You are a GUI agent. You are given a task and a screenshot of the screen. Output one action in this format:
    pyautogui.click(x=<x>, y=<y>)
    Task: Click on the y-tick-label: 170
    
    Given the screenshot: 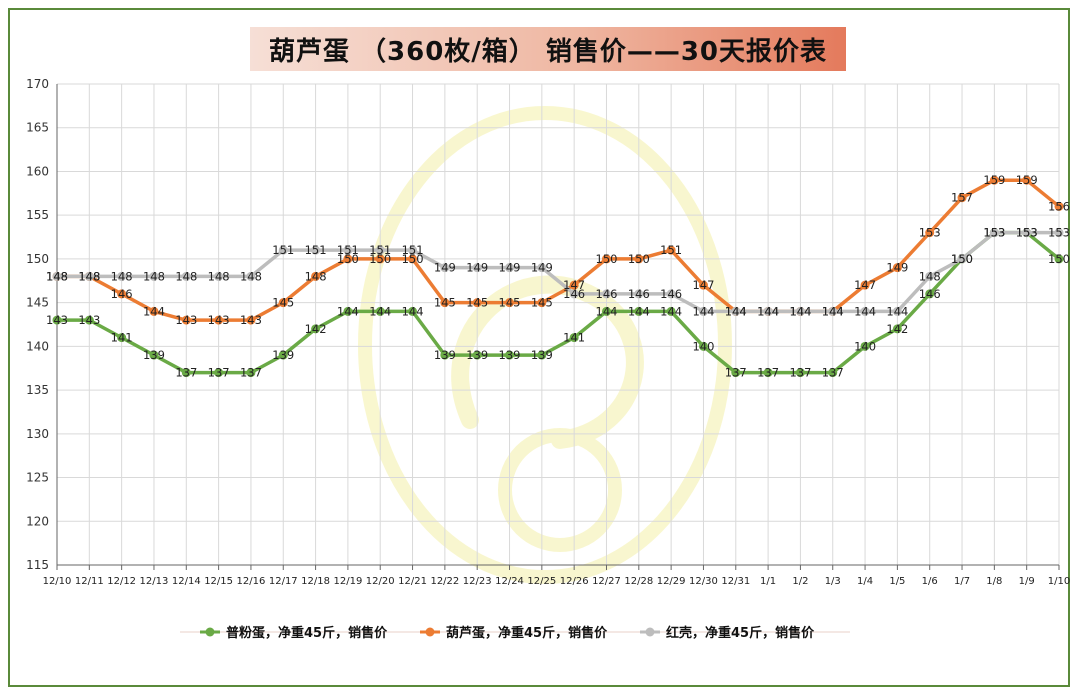 What is the action you would take?
    pyautogui.click(x=37, y=84)
    